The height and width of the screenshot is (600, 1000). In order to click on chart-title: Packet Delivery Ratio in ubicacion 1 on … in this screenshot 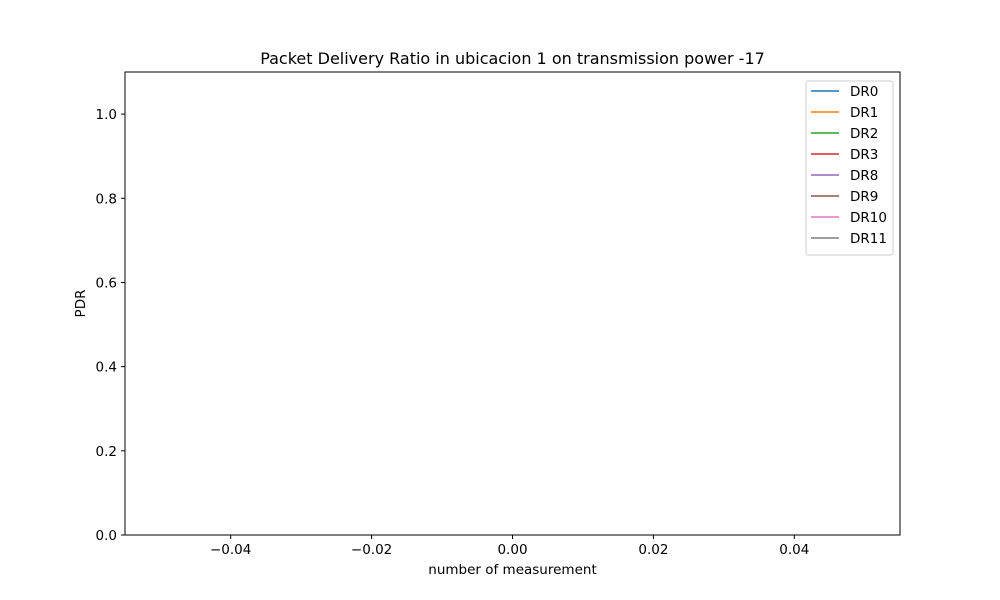, I will do `click(512, 58)`.